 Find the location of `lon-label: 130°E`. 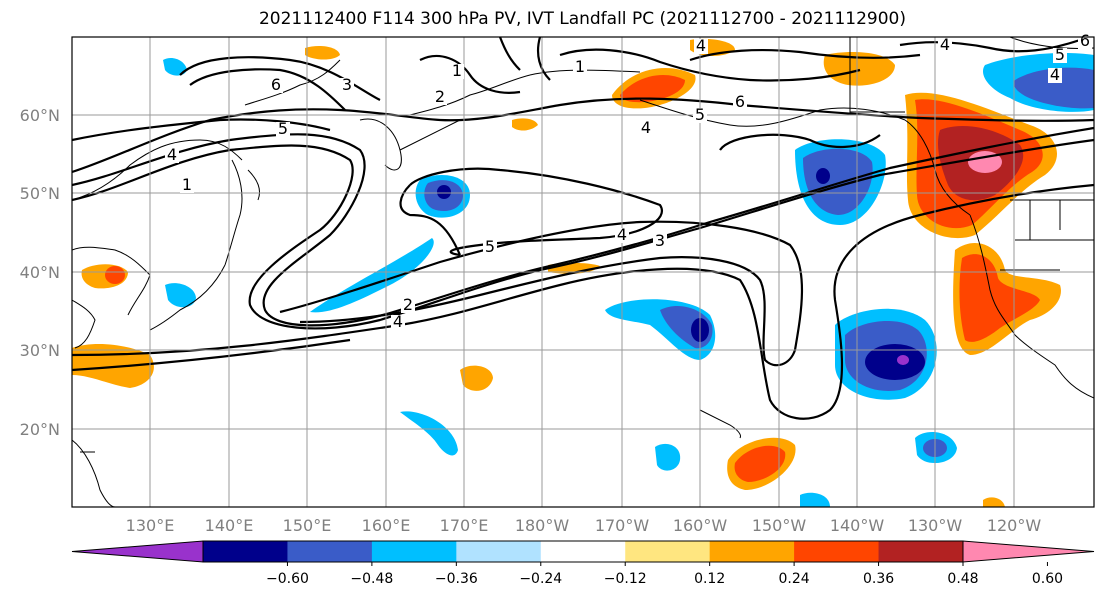

lon-label: 130°E is located at coordinates (150, 525).